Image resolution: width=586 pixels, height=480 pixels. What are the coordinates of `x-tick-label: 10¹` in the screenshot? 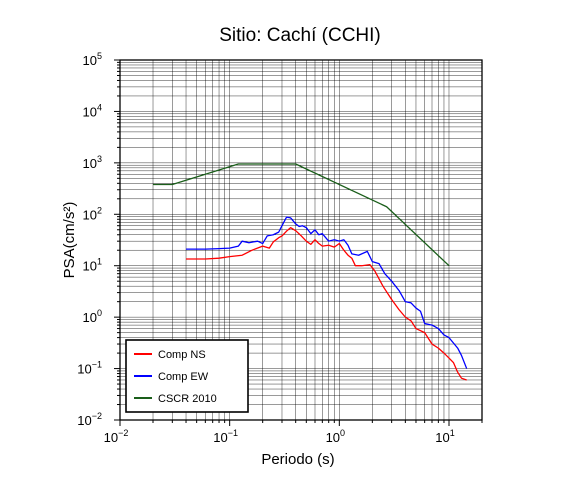 It's located at (444, 436).